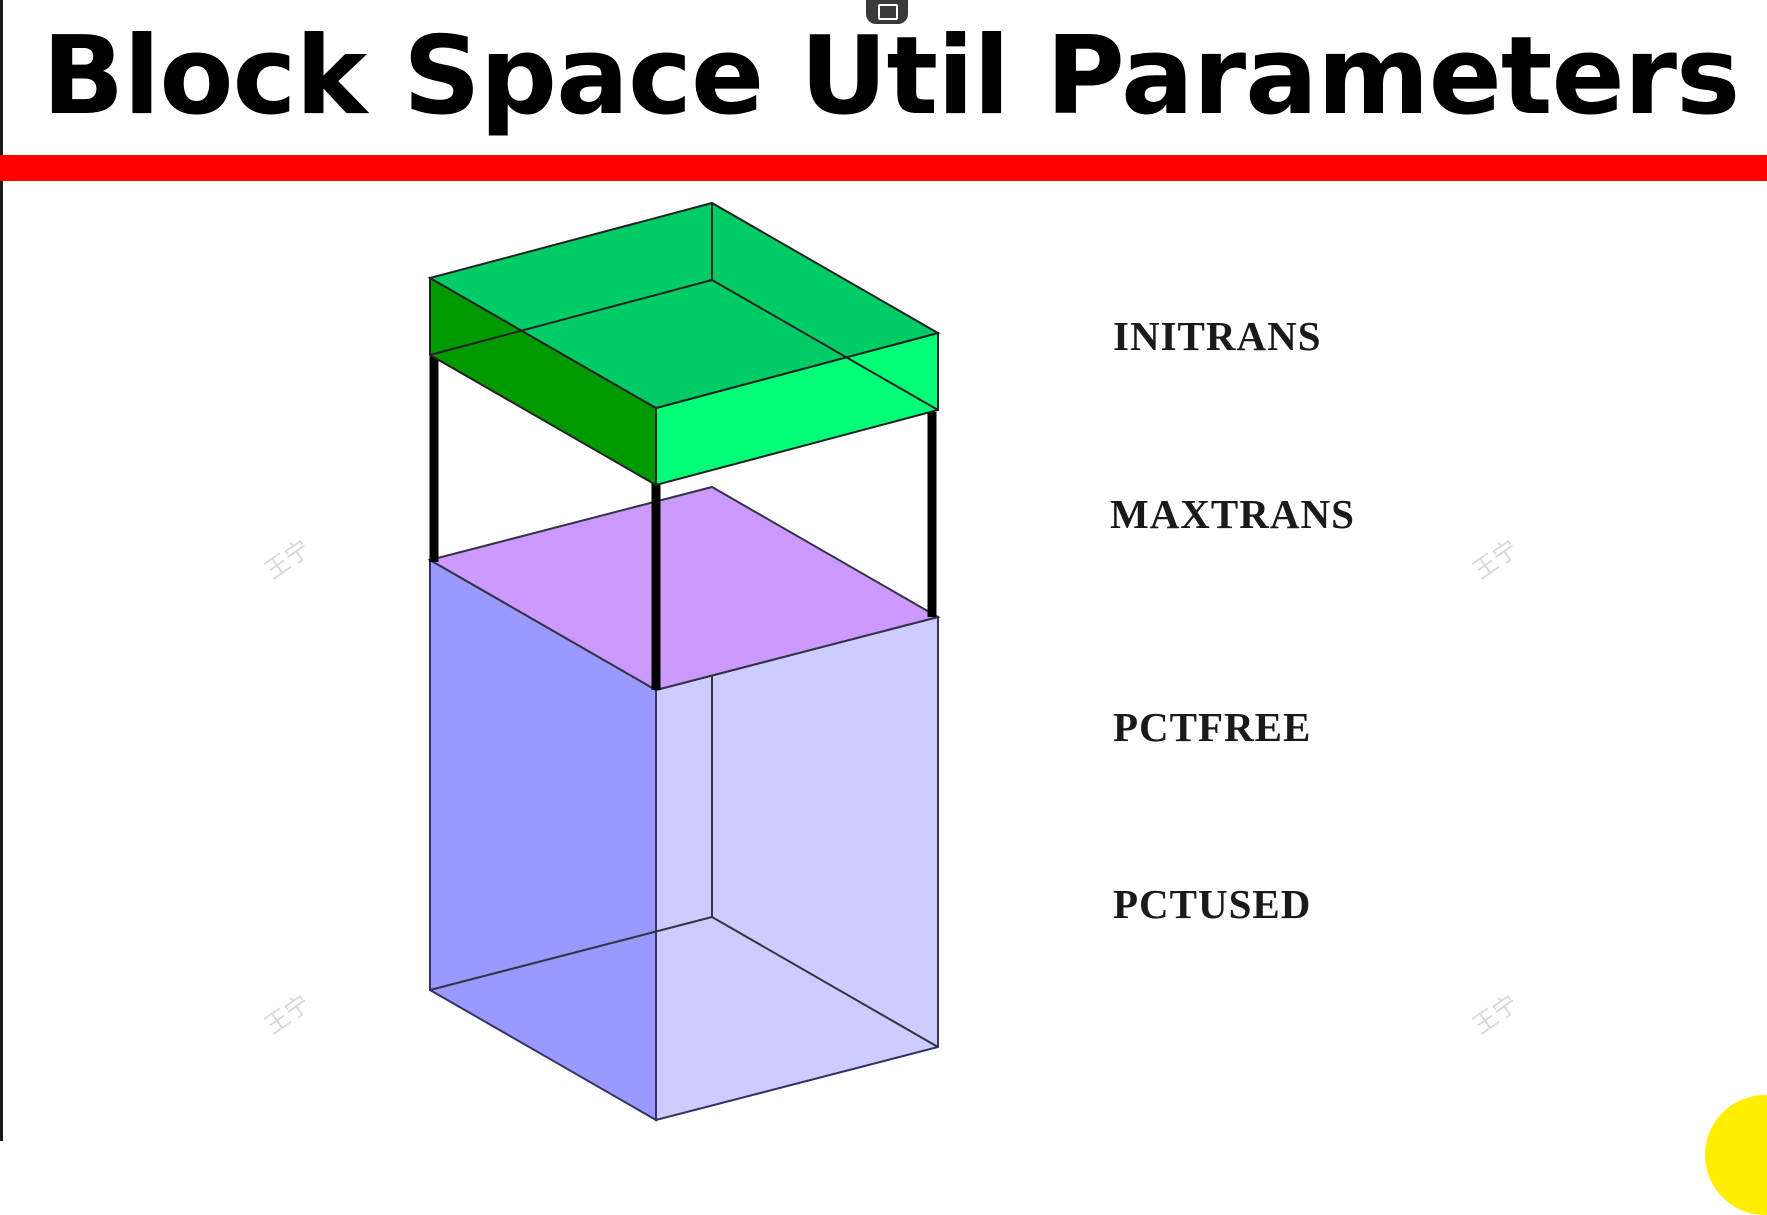 The image size is (1767, 1215). I want to click on param-label-pctfree: PCTFREE, so click(1212, 727).